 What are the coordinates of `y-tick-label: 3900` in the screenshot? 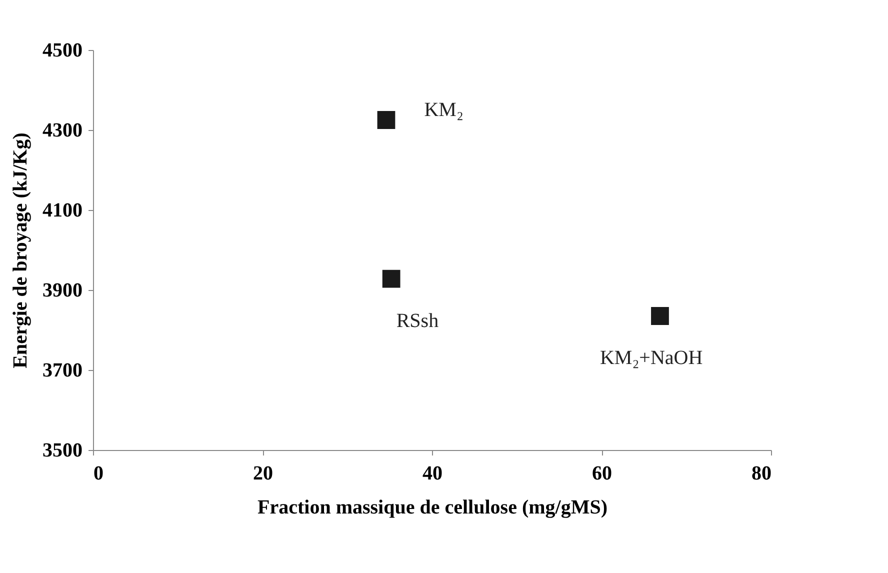 It's located at (62, 291).